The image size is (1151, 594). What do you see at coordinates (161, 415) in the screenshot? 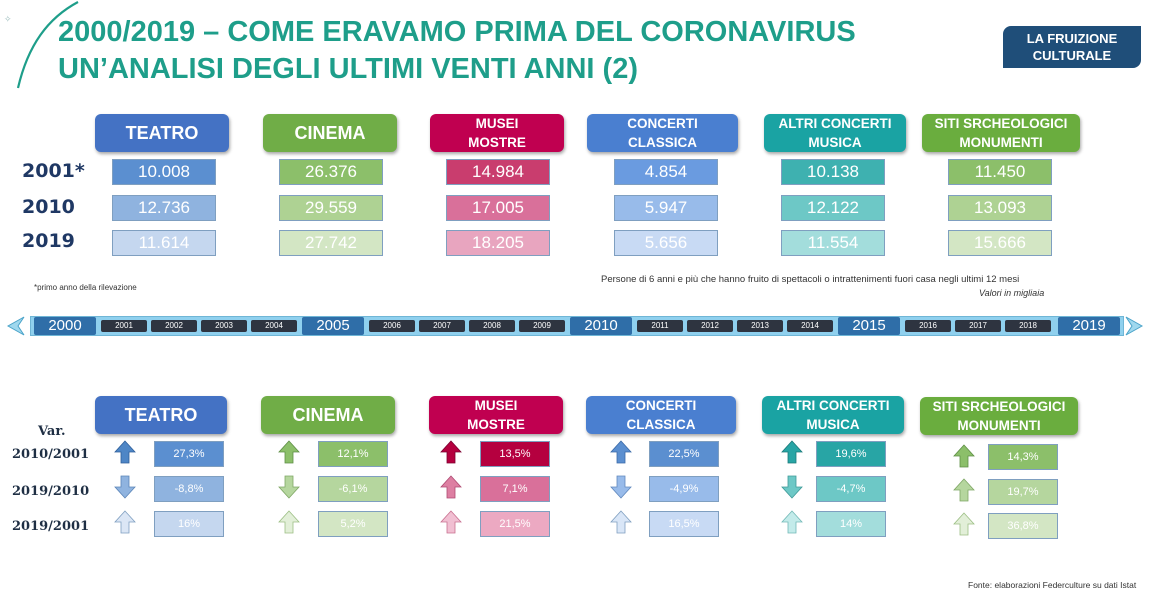
I see `category-header-teatro-var: TEATRO` at bounding box center [161, 415].